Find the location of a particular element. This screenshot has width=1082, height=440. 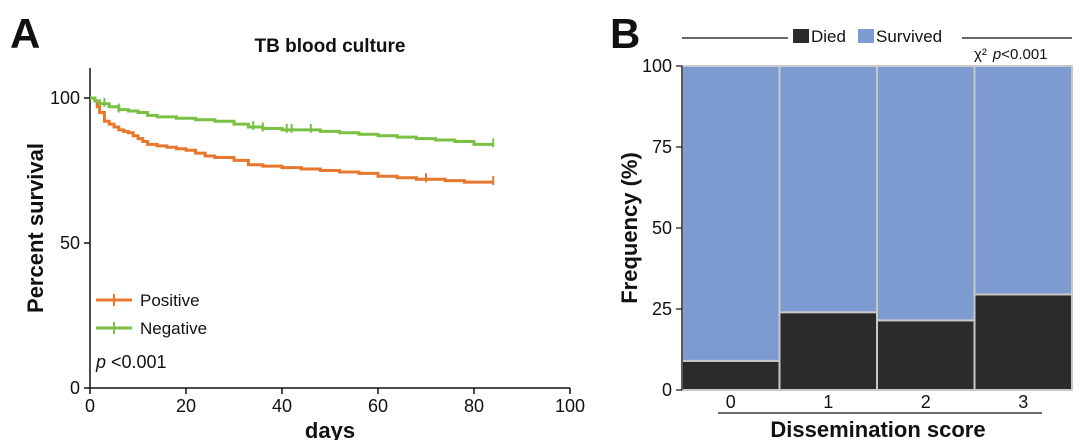

chart-b-y-label: Frequency (%) is located at coordinates (629, 228).